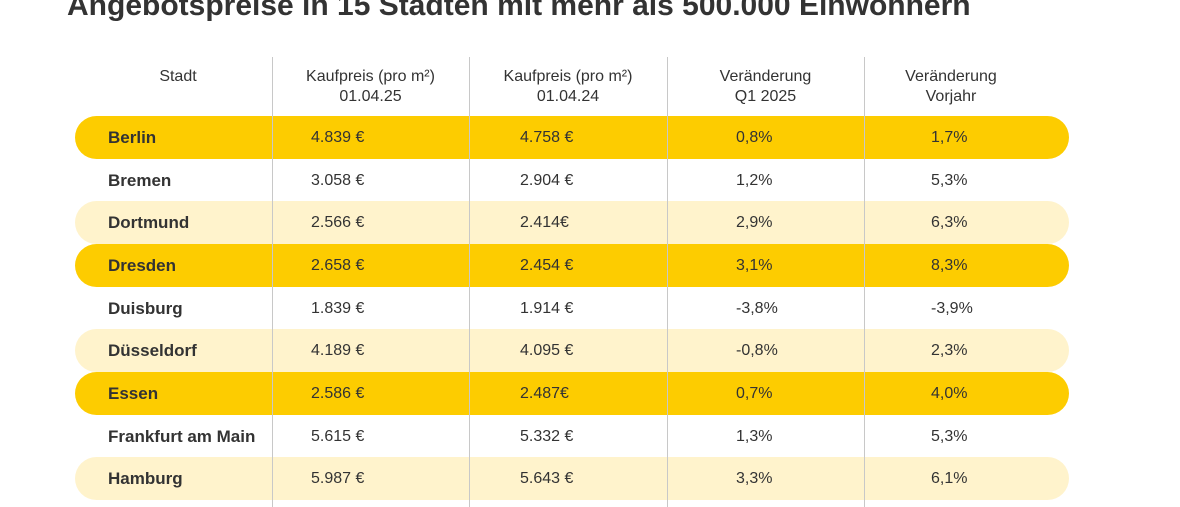  What do you see at coordinates (547, 478) in the screenshot?
I see `price-2024-cell: 5.643 €` at bounding box center [547, 478].